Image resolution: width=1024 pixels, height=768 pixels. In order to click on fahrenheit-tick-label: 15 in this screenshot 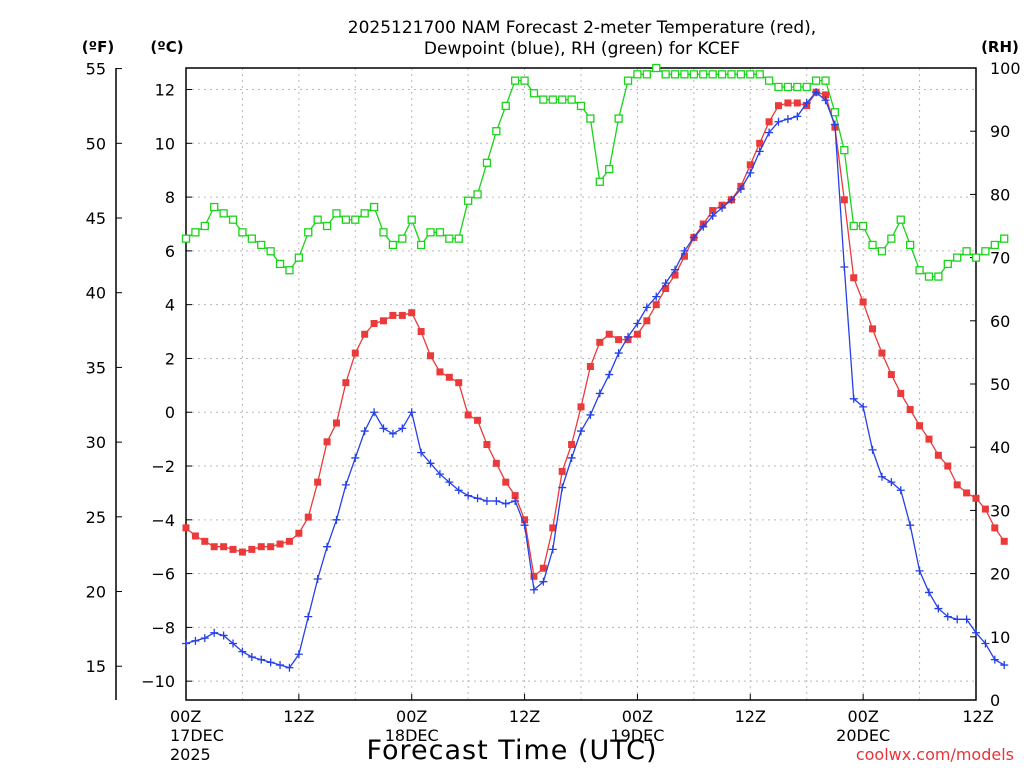, I will do `click(96, 666)`.